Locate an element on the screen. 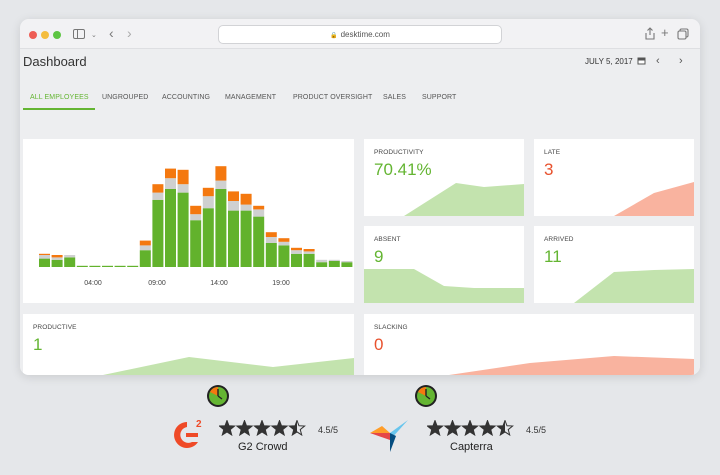 This screenshot has height=475, width=720. bar-1-neutral is located at coordinates (57, 258).